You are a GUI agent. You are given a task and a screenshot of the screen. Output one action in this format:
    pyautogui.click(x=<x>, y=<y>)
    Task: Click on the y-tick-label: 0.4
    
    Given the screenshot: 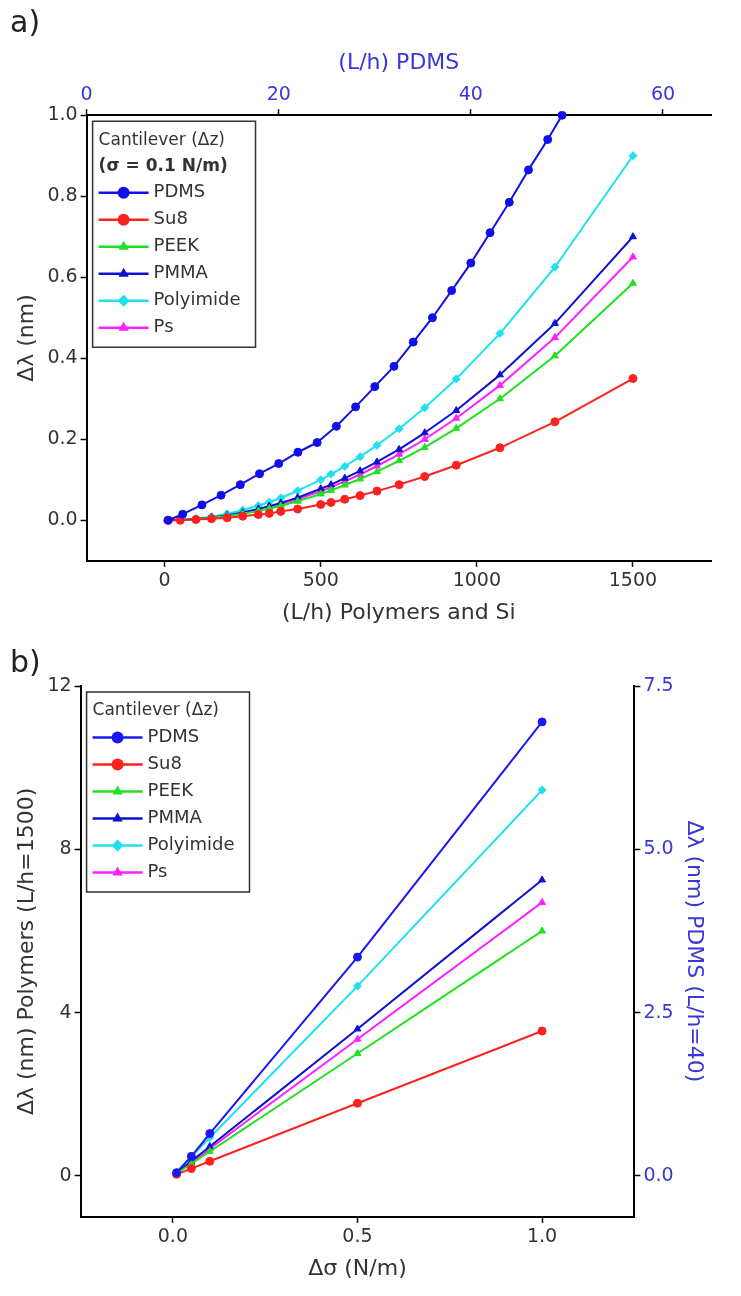 What is the action you would take?
    pyautogui.click(x=62, y=356)
    